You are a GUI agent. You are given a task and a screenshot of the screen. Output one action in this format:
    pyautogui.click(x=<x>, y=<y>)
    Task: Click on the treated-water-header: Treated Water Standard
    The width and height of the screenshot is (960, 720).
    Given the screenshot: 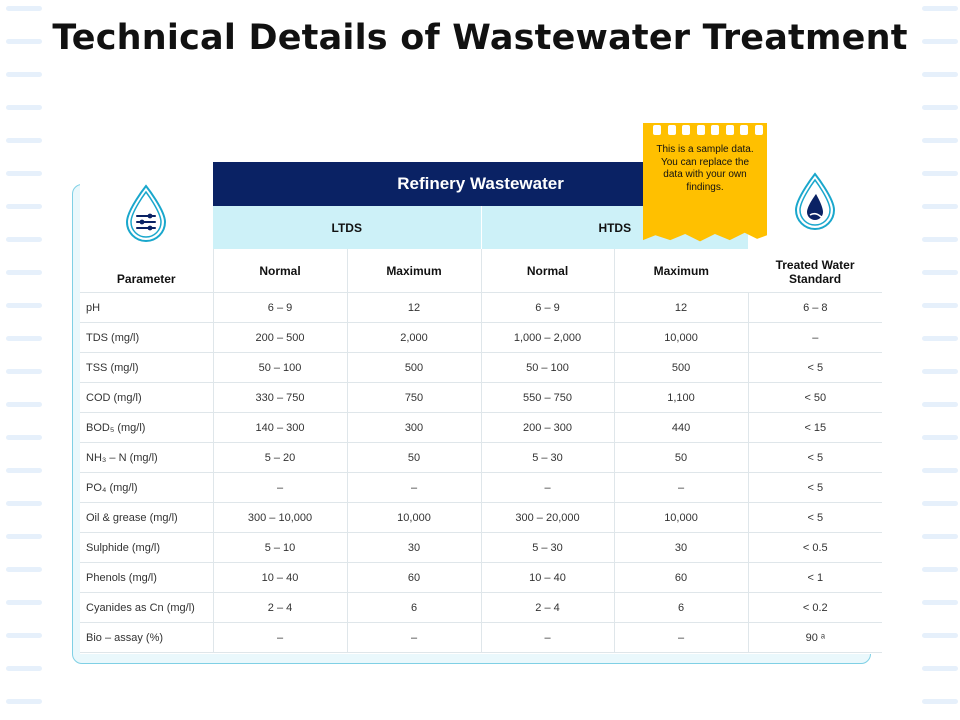 What is the action you would take?
    pyautogui.click(x=815, y=272)
    